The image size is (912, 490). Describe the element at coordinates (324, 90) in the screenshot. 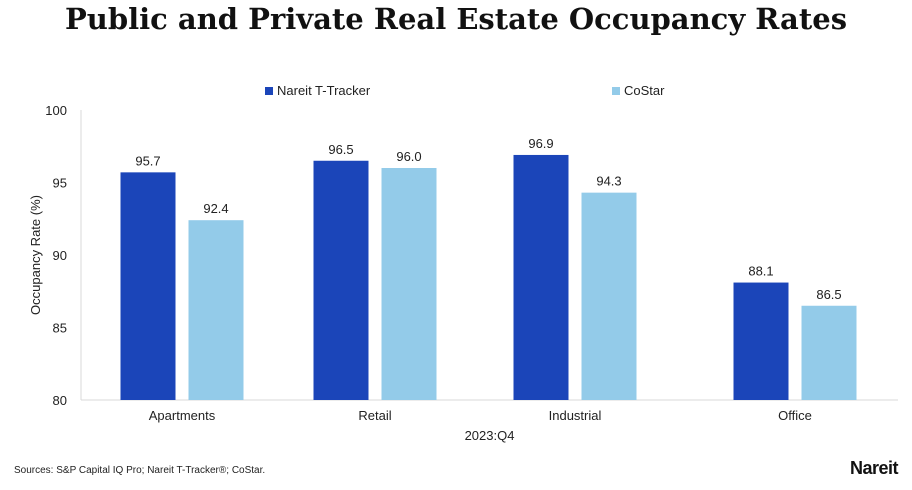

I see `legend-label: Nareit T-Tracker` at that location.